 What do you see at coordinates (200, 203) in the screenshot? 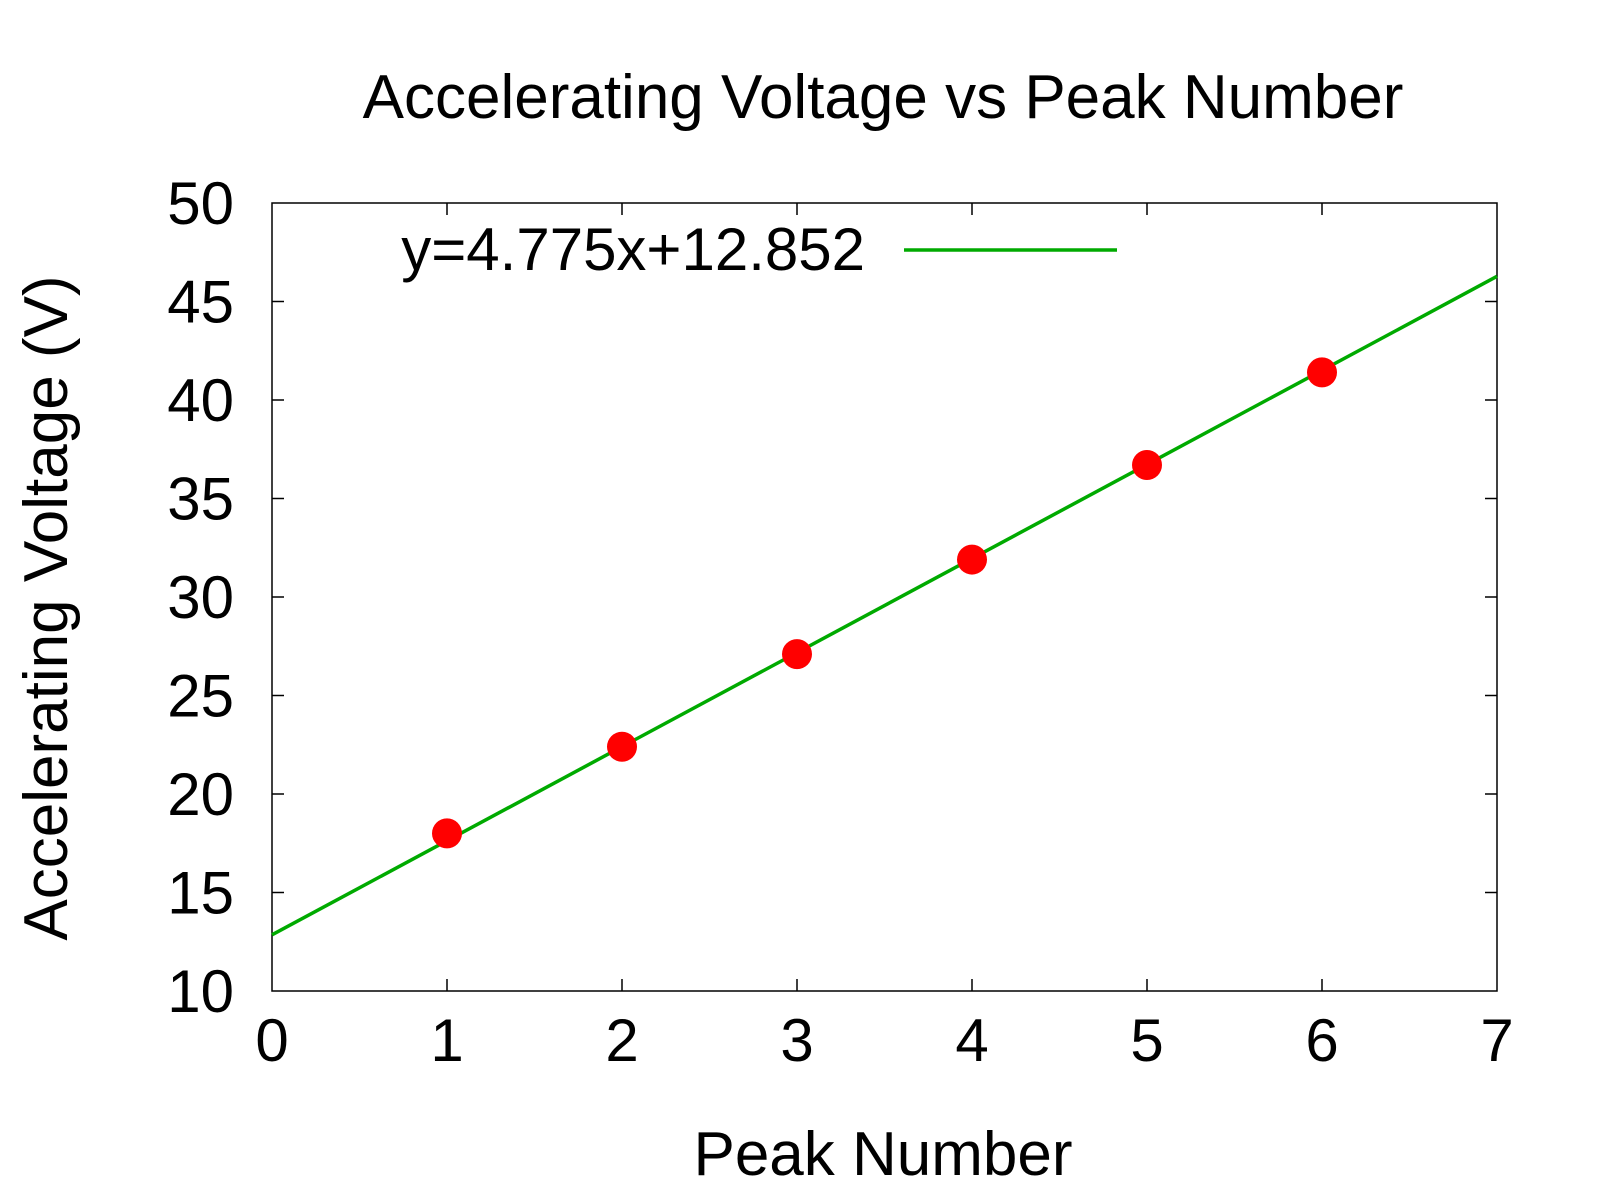
I see `y-tick-label: 50` at bounding box center [200, 203].